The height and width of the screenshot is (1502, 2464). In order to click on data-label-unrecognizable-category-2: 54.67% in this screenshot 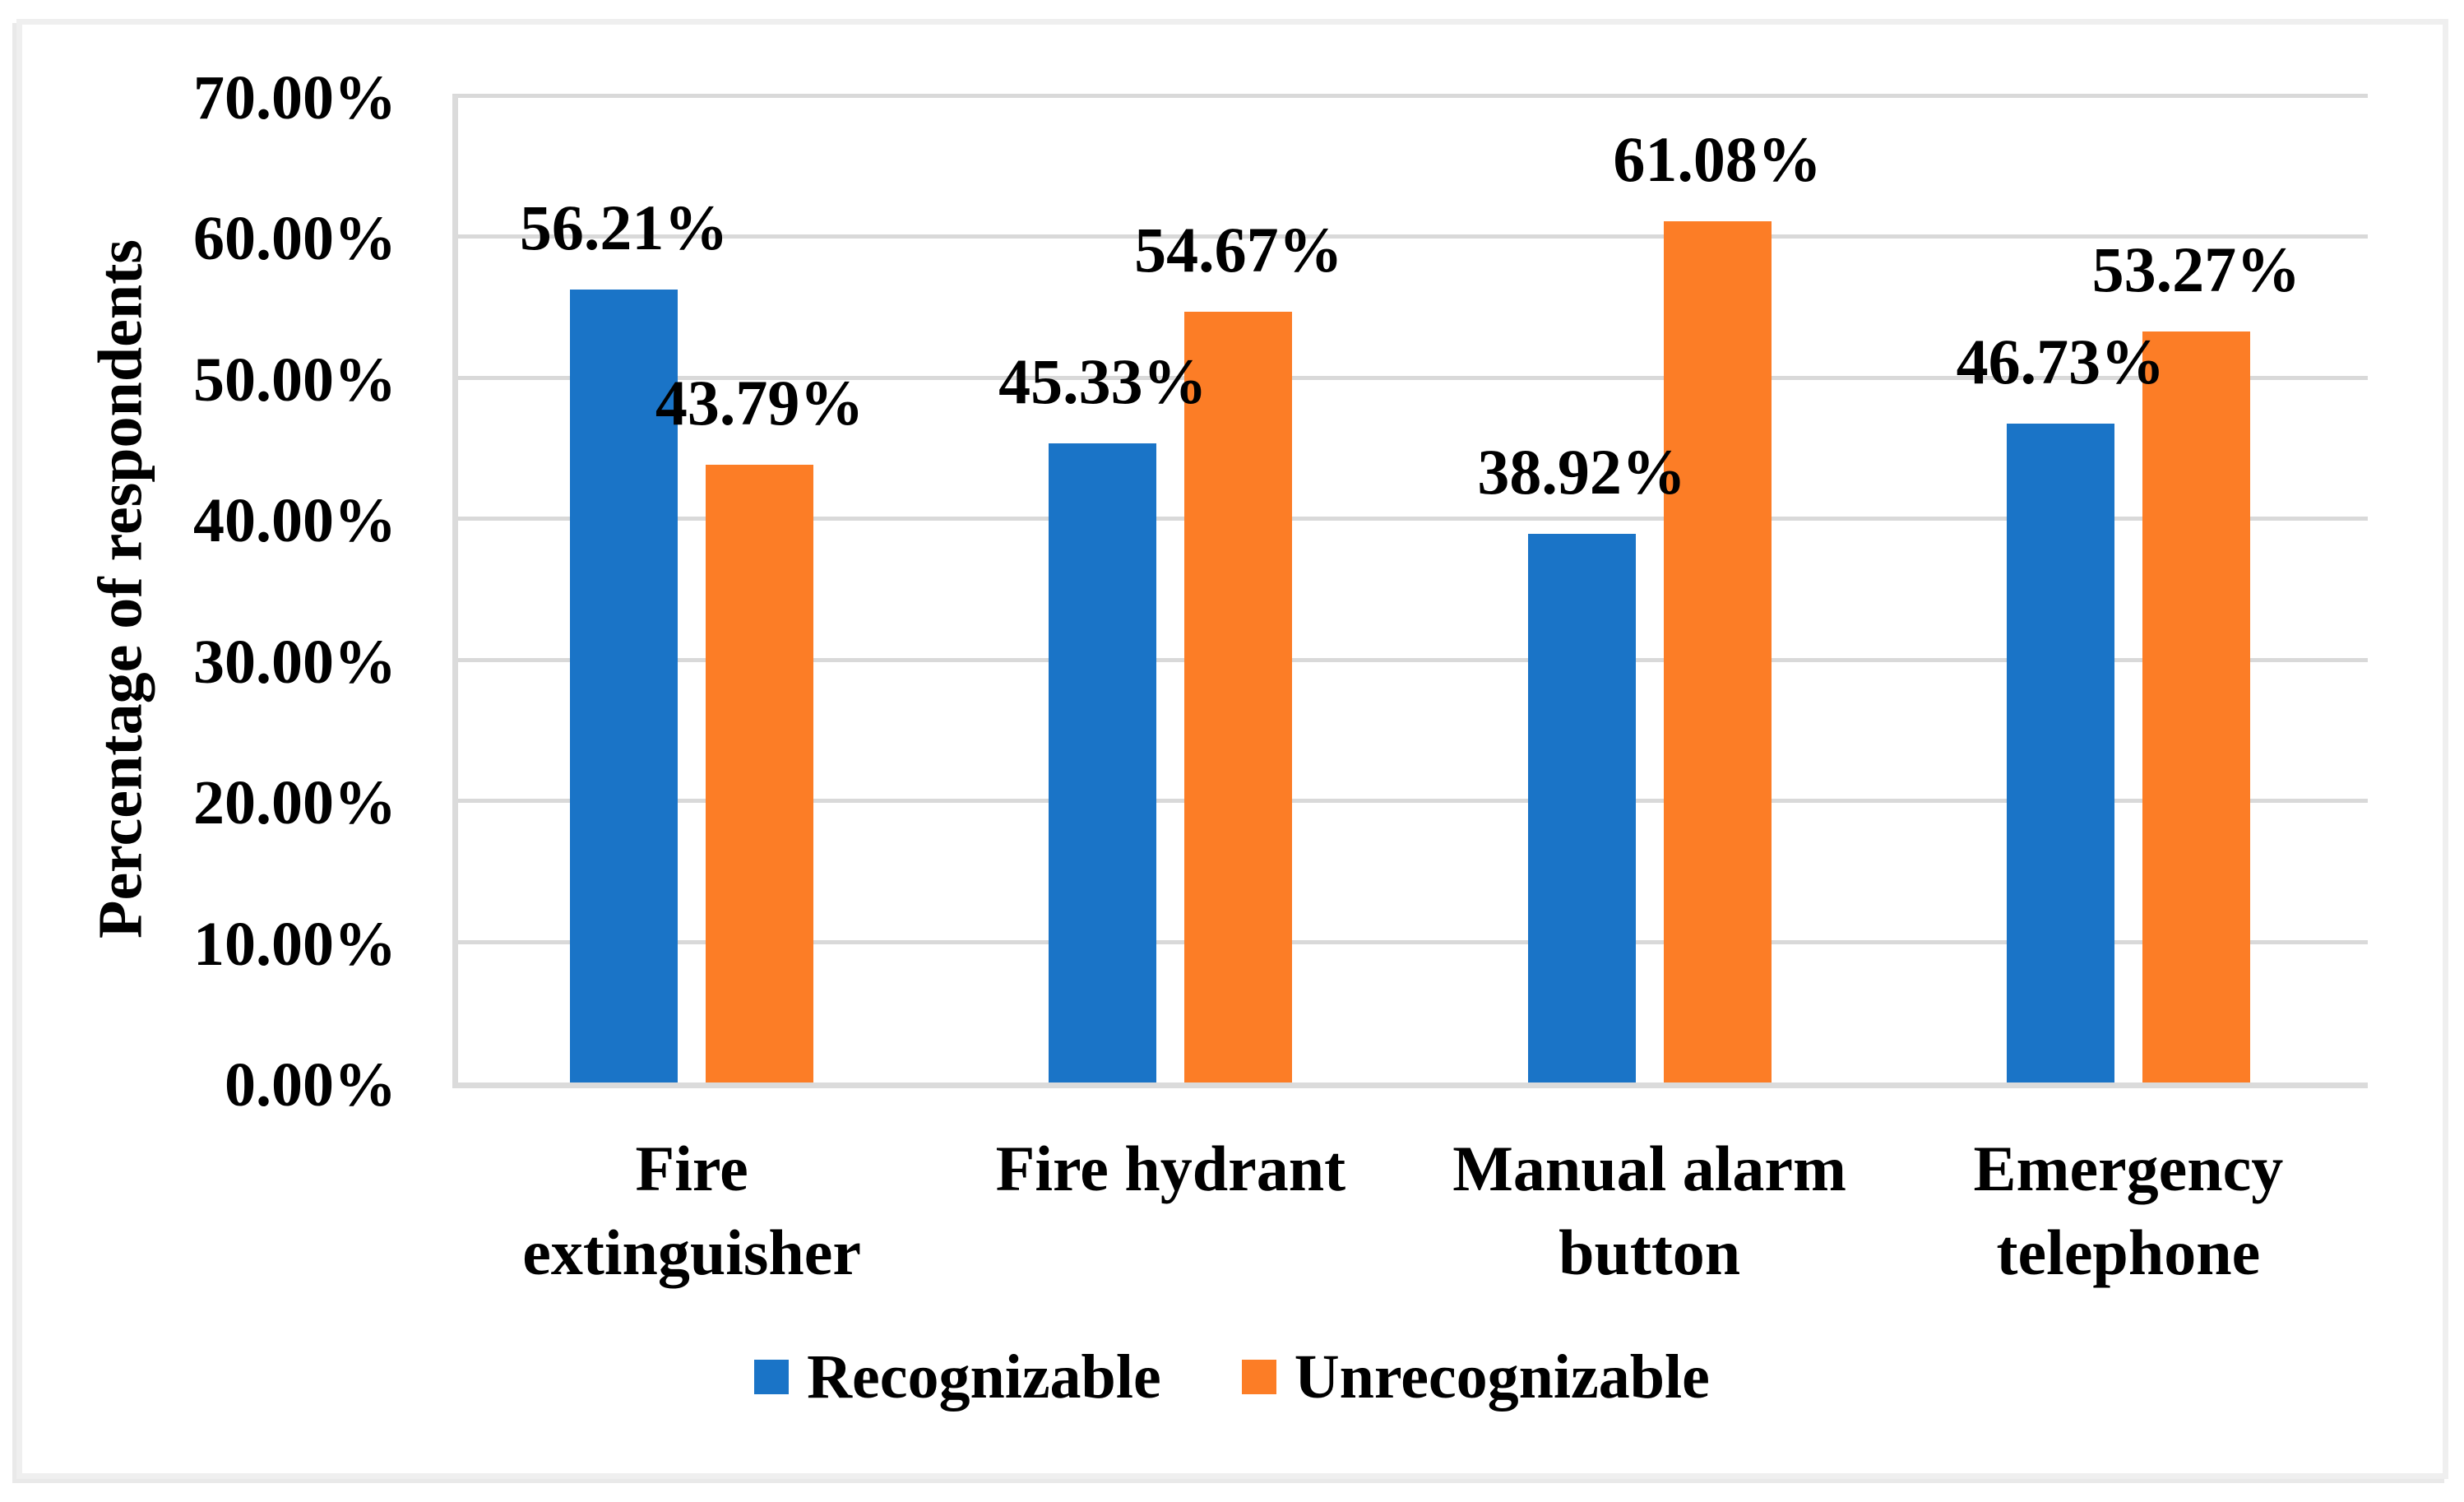, I will do `click(1238, 249)`.